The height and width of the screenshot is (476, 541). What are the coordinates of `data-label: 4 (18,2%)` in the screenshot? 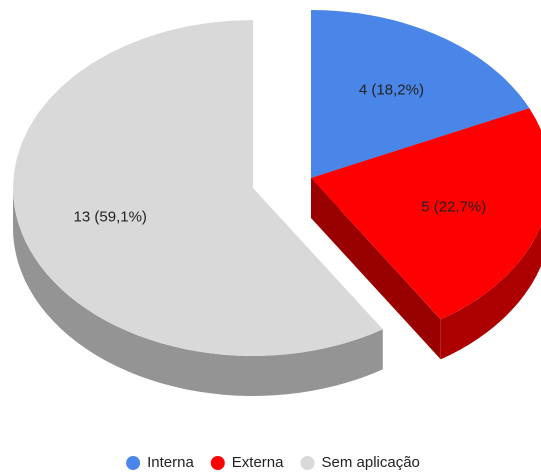 It's located at (391, 89).